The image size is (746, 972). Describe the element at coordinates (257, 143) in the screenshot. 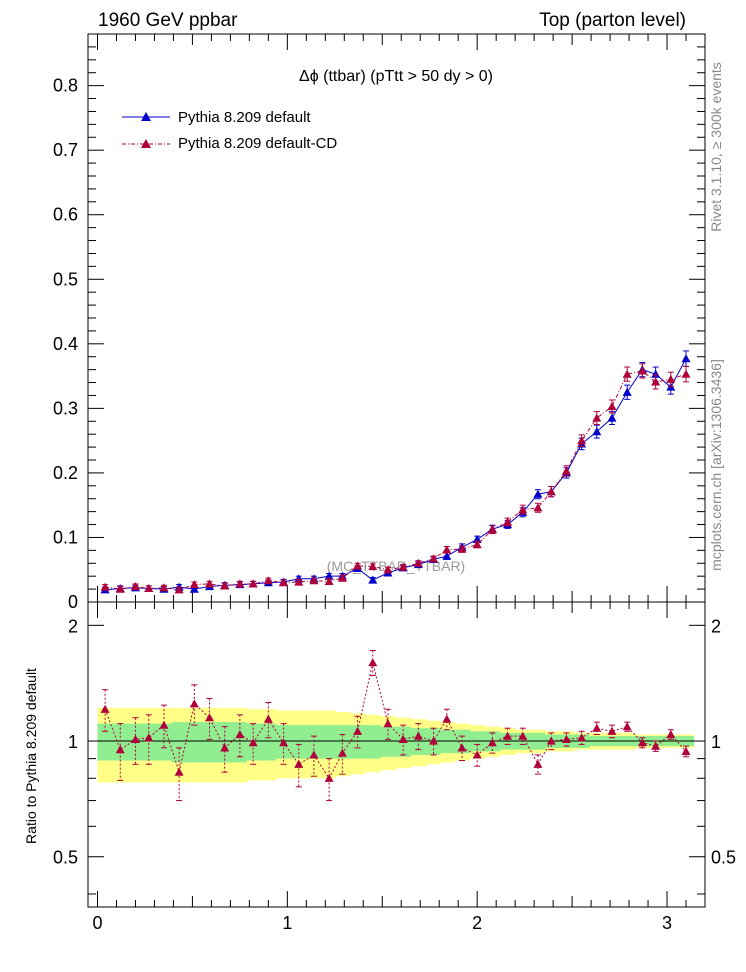

I see `legend-label-default-cd: Pythia 8.209 default-CD` at that location.